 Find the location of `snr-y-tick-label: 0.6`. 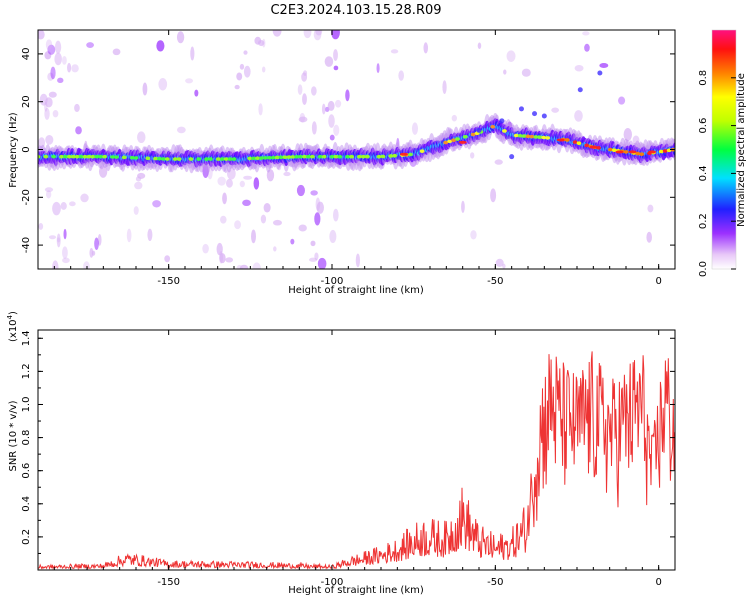

snr-y-tick-label: 0.6 is located at coordinates (26, 471).